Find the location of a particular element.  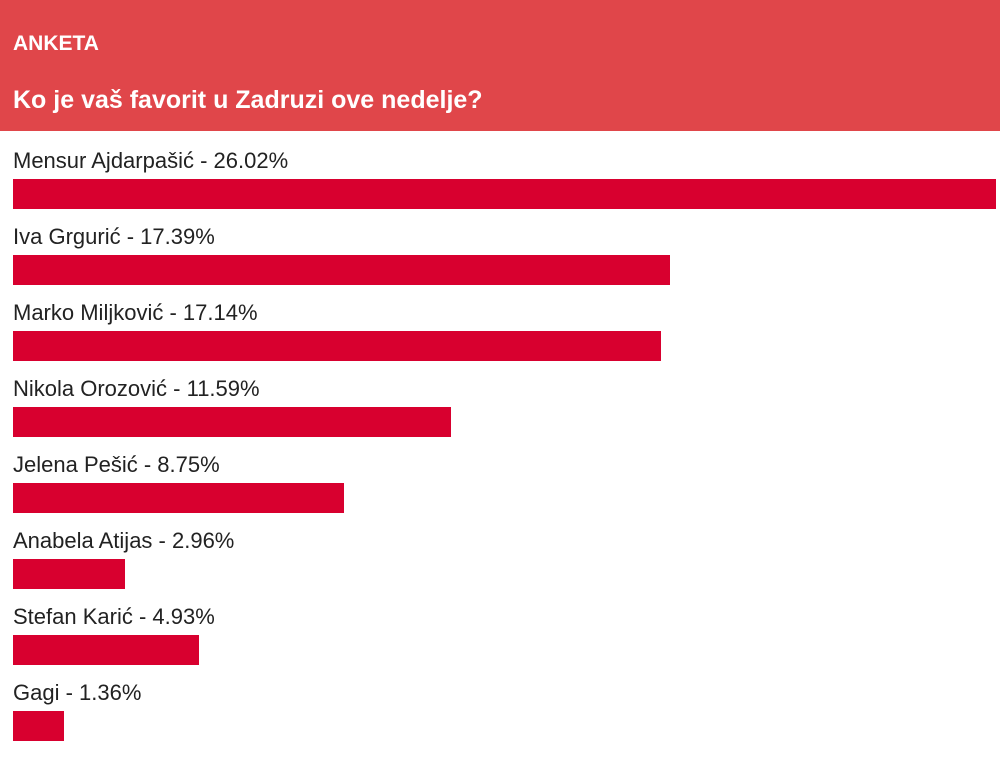

option-label: Gagi - 1.36% is located at coordinates (77, 692).